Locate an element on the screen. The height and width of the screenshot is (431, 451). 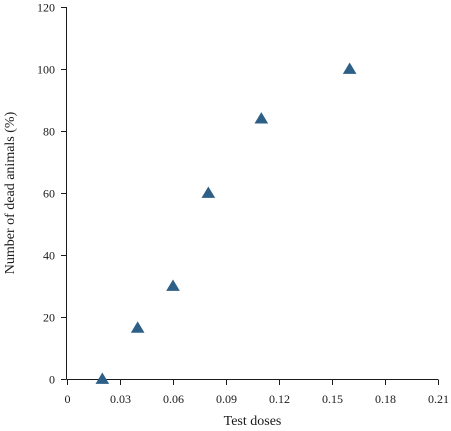
x-ticks: 0 0.03 0.06 0.09 0.12 0.15 0.18 0.21 is located at coordinates (257, 392).